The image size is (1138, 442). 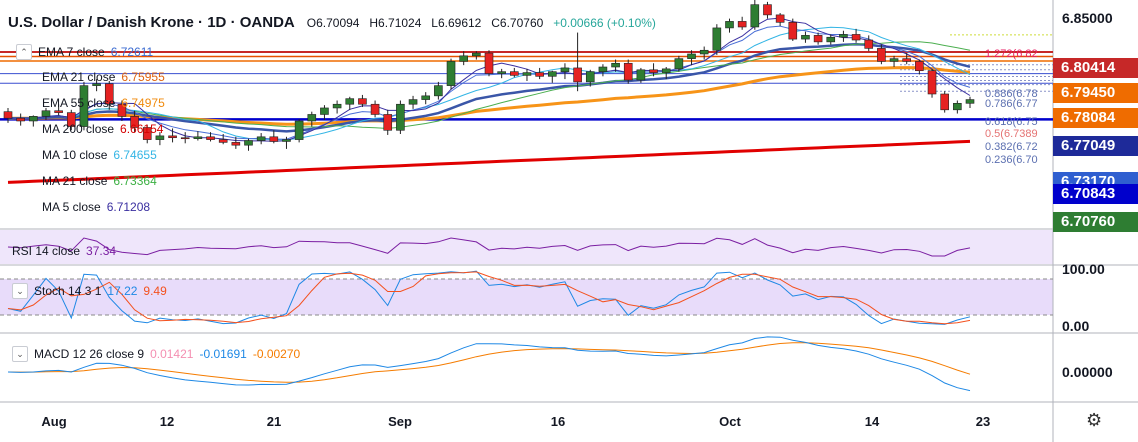 I want to click on legend-item: MA 21 close 6.73364, so click(x=99, y=181).